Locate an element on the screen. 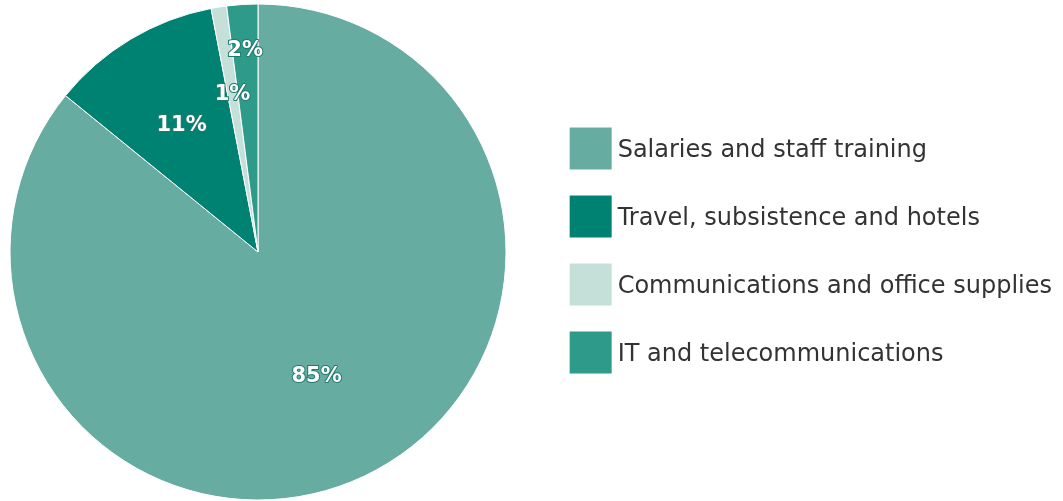  legend-label: Travel, subsistence and hotels is located at coordinates (798, 216).